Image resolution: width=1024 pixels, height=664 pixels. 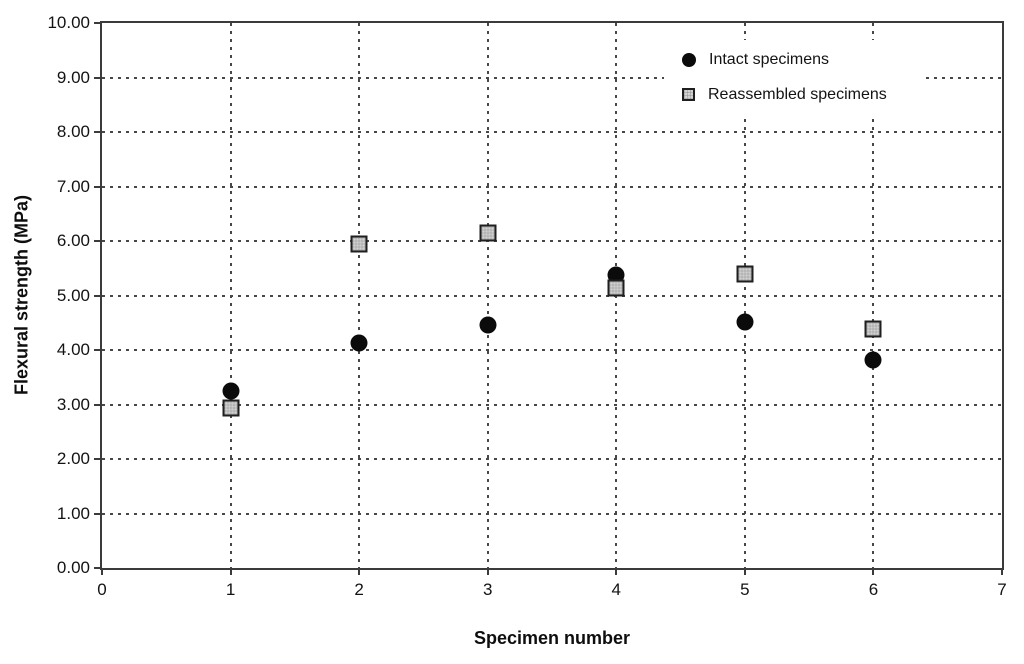 What do you see at coordinates (73, 349) in the screenshot?
I see `y-tick-label: 4.00` at bounding box center [73, 349].